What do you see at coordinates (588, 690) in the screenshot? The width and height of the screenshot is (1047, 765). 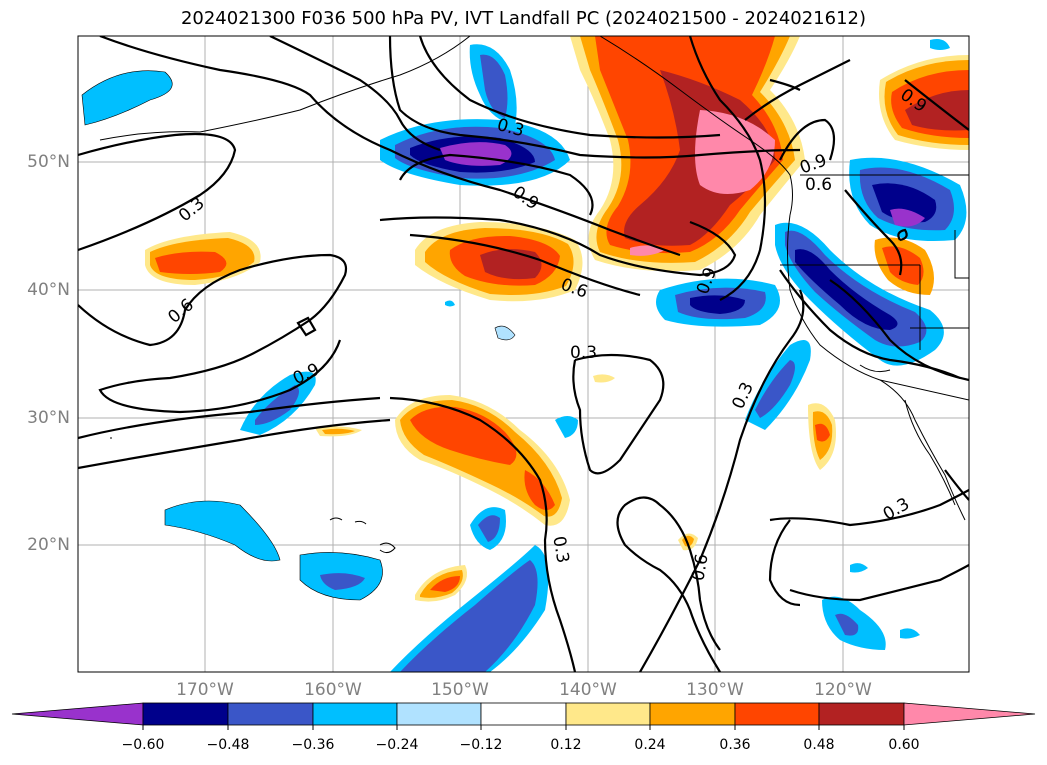 I see `lon-label: 140°W` at bounding box center [588, 690].